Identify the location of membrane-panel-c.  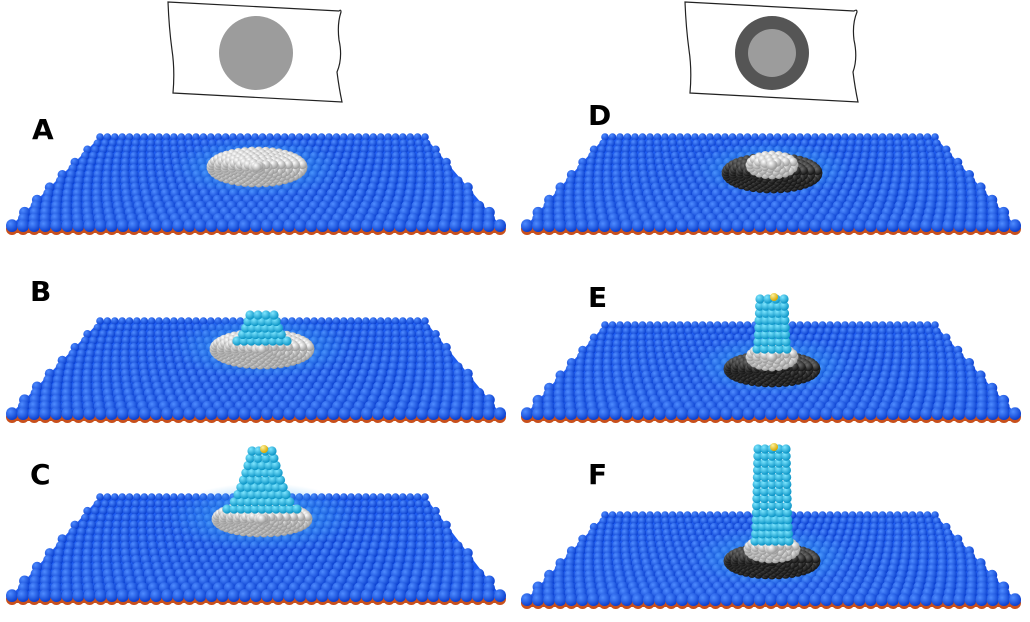
(256, 525).